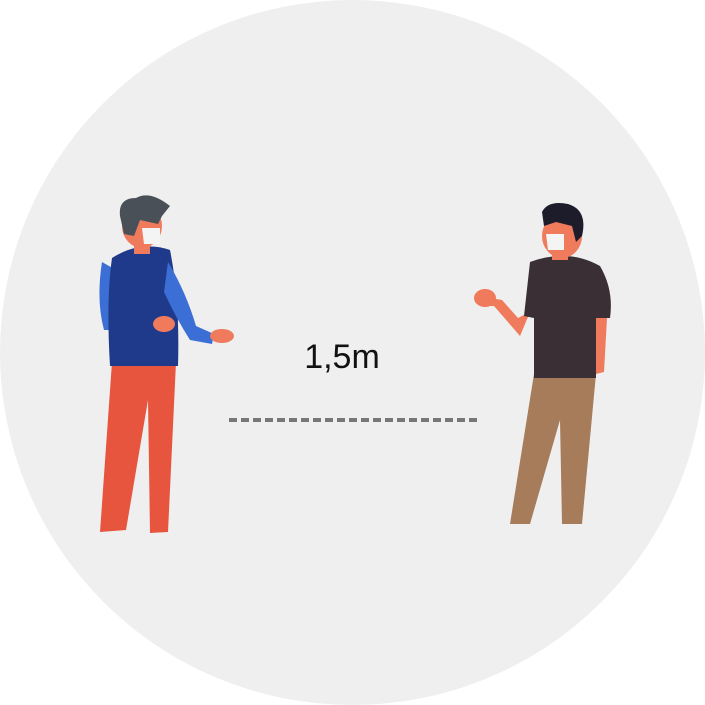 The width and height of the screenshot is (705, 705). Describe the element at coordinates (164, 324) in the screenshot. I see `person-left-hand-back` at that location.